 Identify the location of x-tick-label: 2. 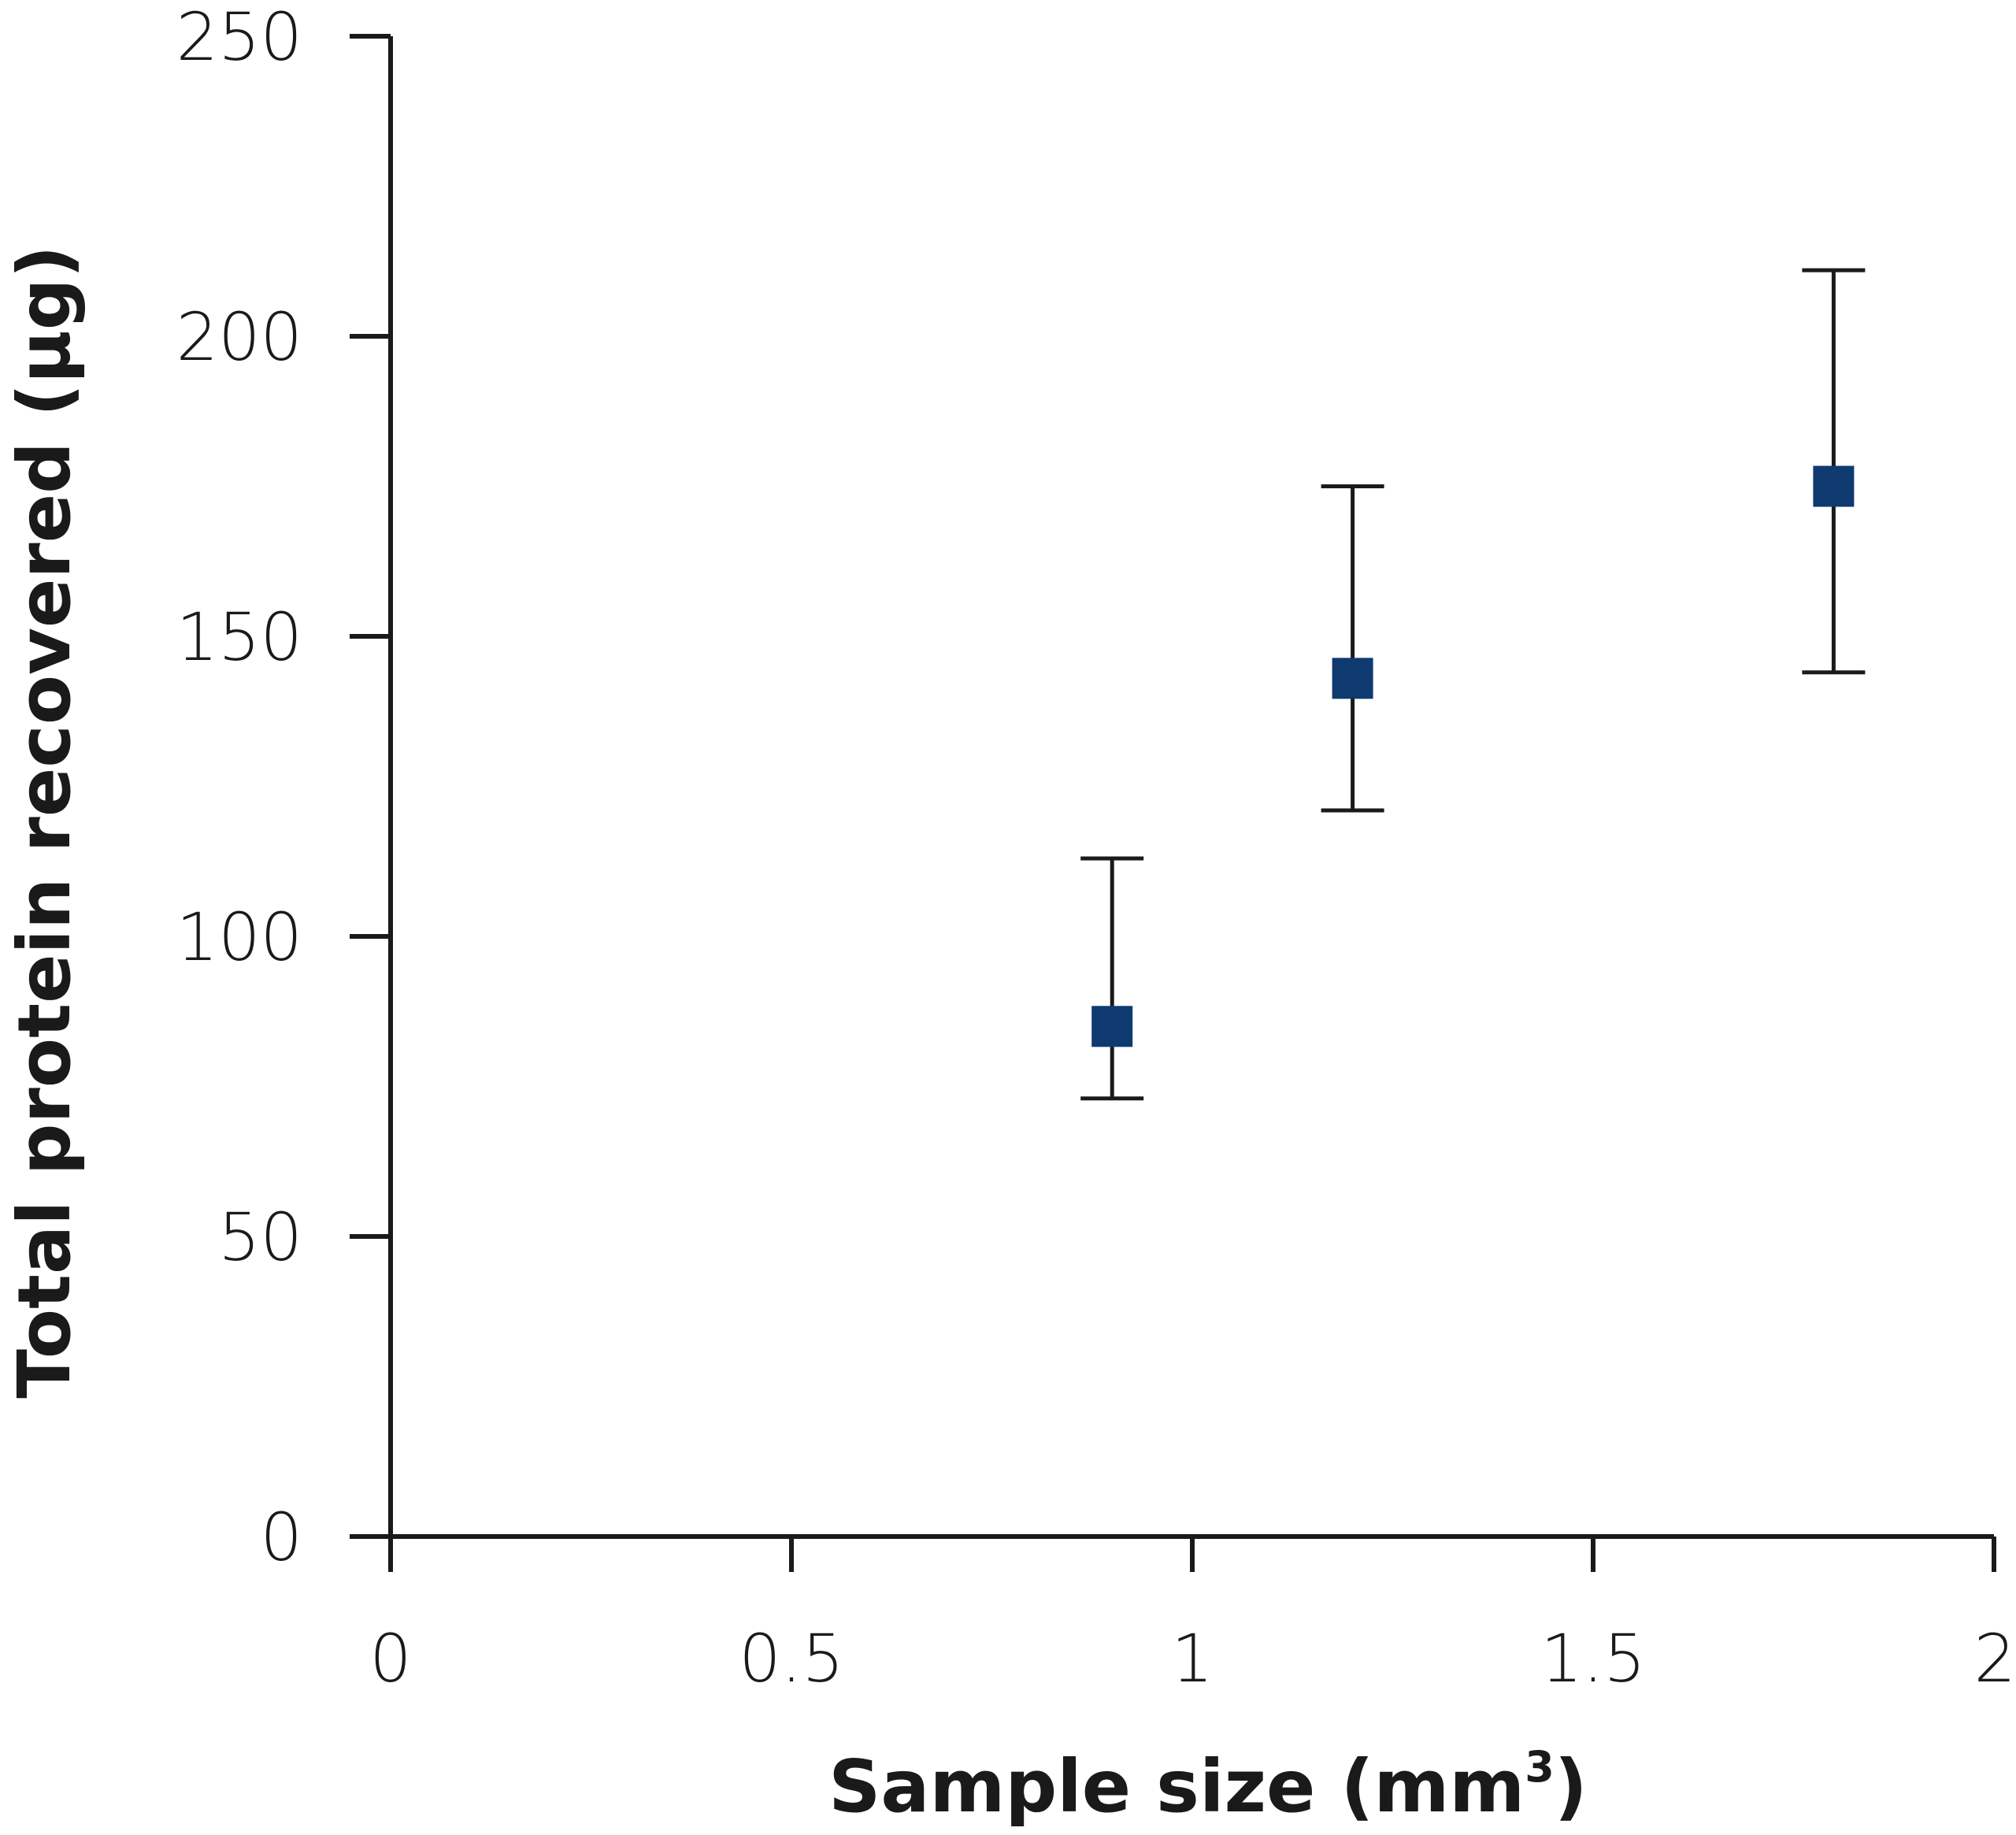
(1995, 1658).